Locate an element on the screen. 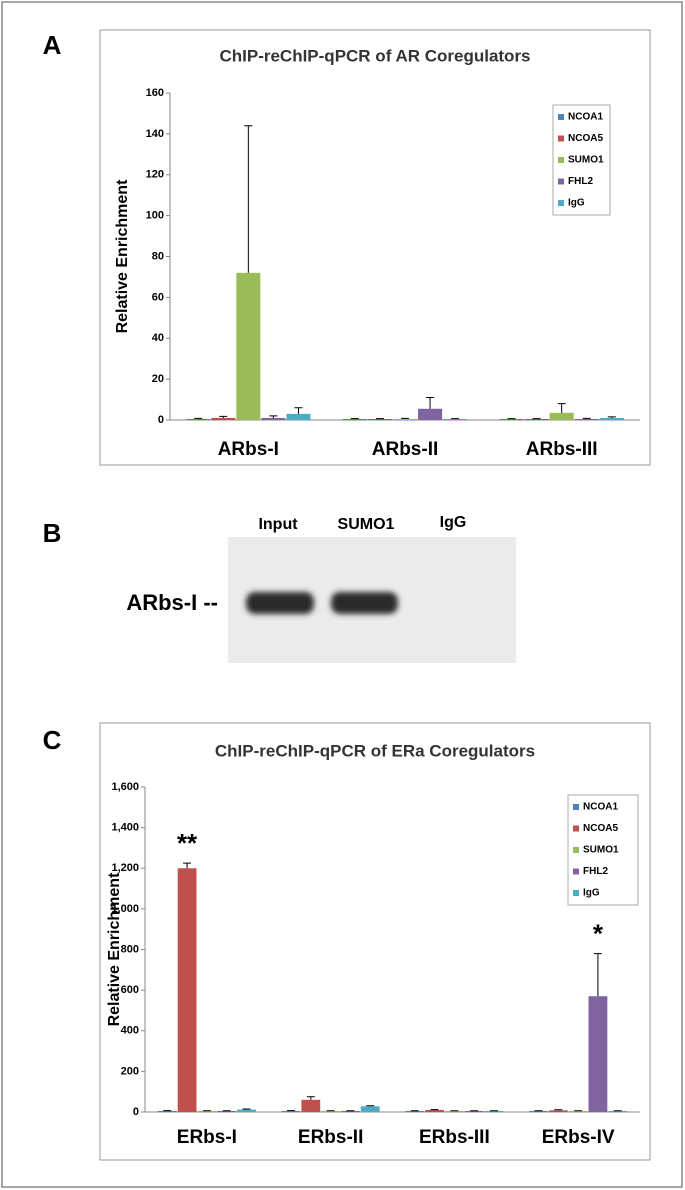  lane-label: SUMO1 is located at coordinates (366, 524).